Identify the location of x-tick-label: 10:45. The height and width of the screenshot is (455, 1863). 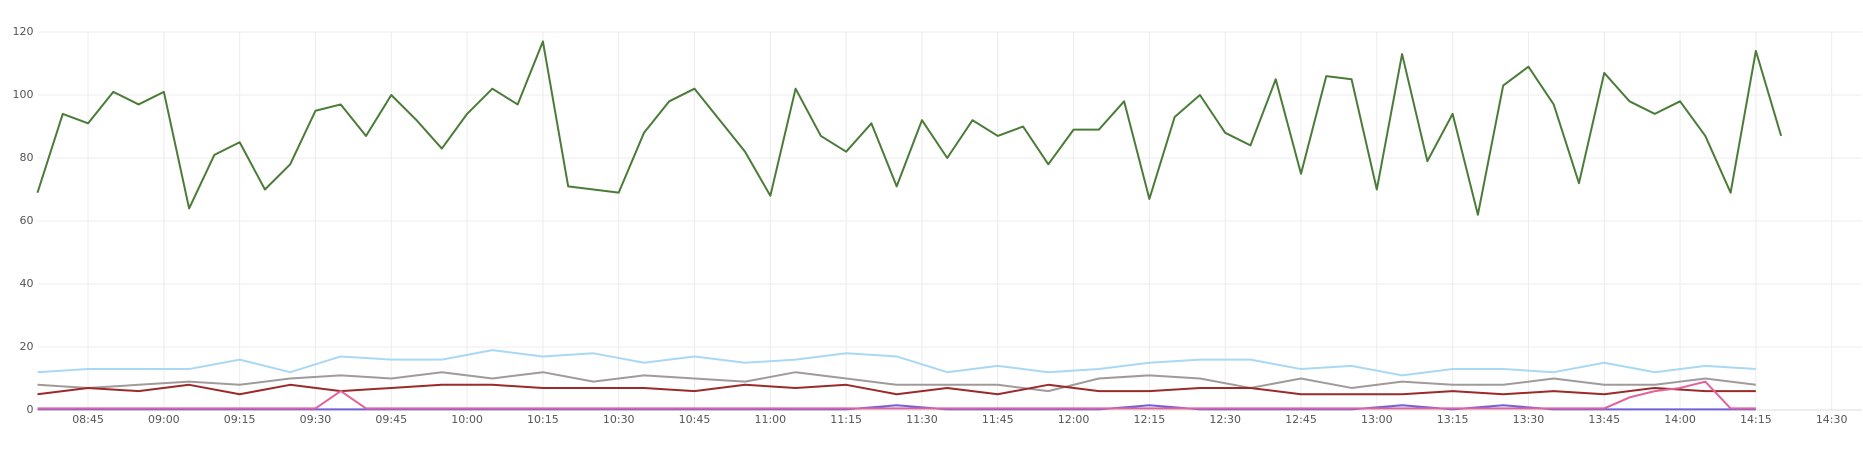
(695, 419).